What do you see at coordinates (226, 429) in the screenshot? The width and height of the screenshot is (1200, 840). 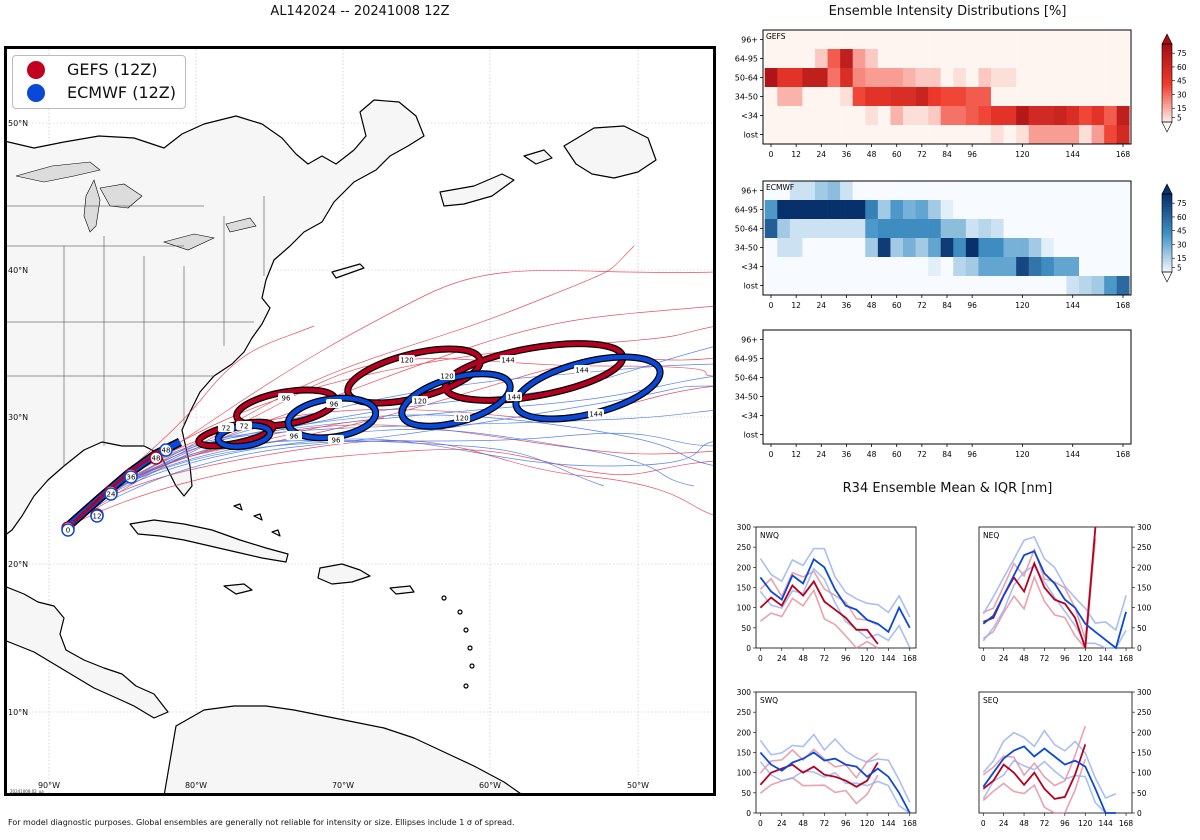 I see `ellipse-time-label: 72` at bounding box center [226, 429].